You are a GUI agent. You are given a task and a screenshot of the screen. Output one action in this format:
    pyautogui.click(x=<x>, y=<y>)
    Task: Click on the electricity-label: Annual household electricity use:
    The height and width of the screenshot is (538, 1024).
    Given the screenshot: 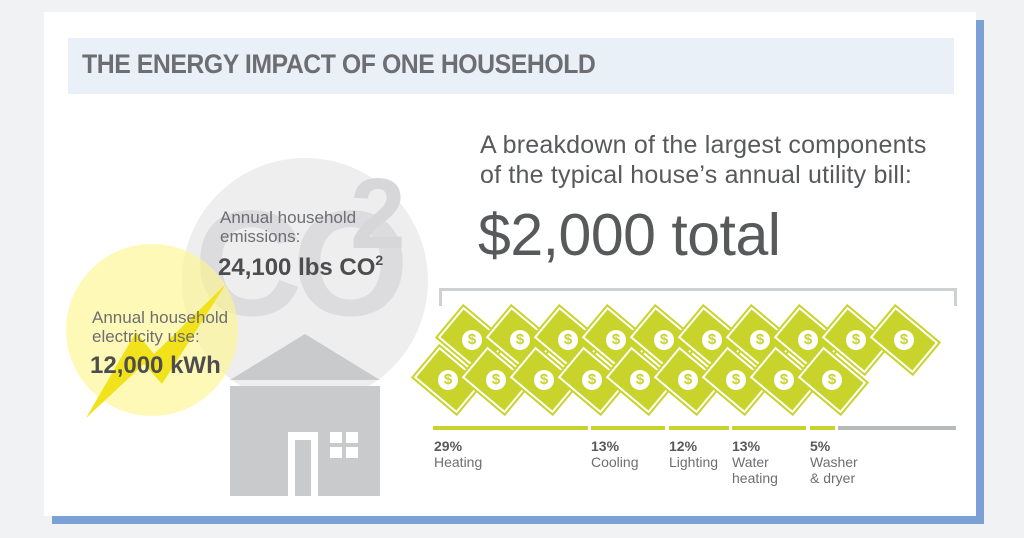 What is the action you would take?
    pyautogui.click(x=160, y=327)
    